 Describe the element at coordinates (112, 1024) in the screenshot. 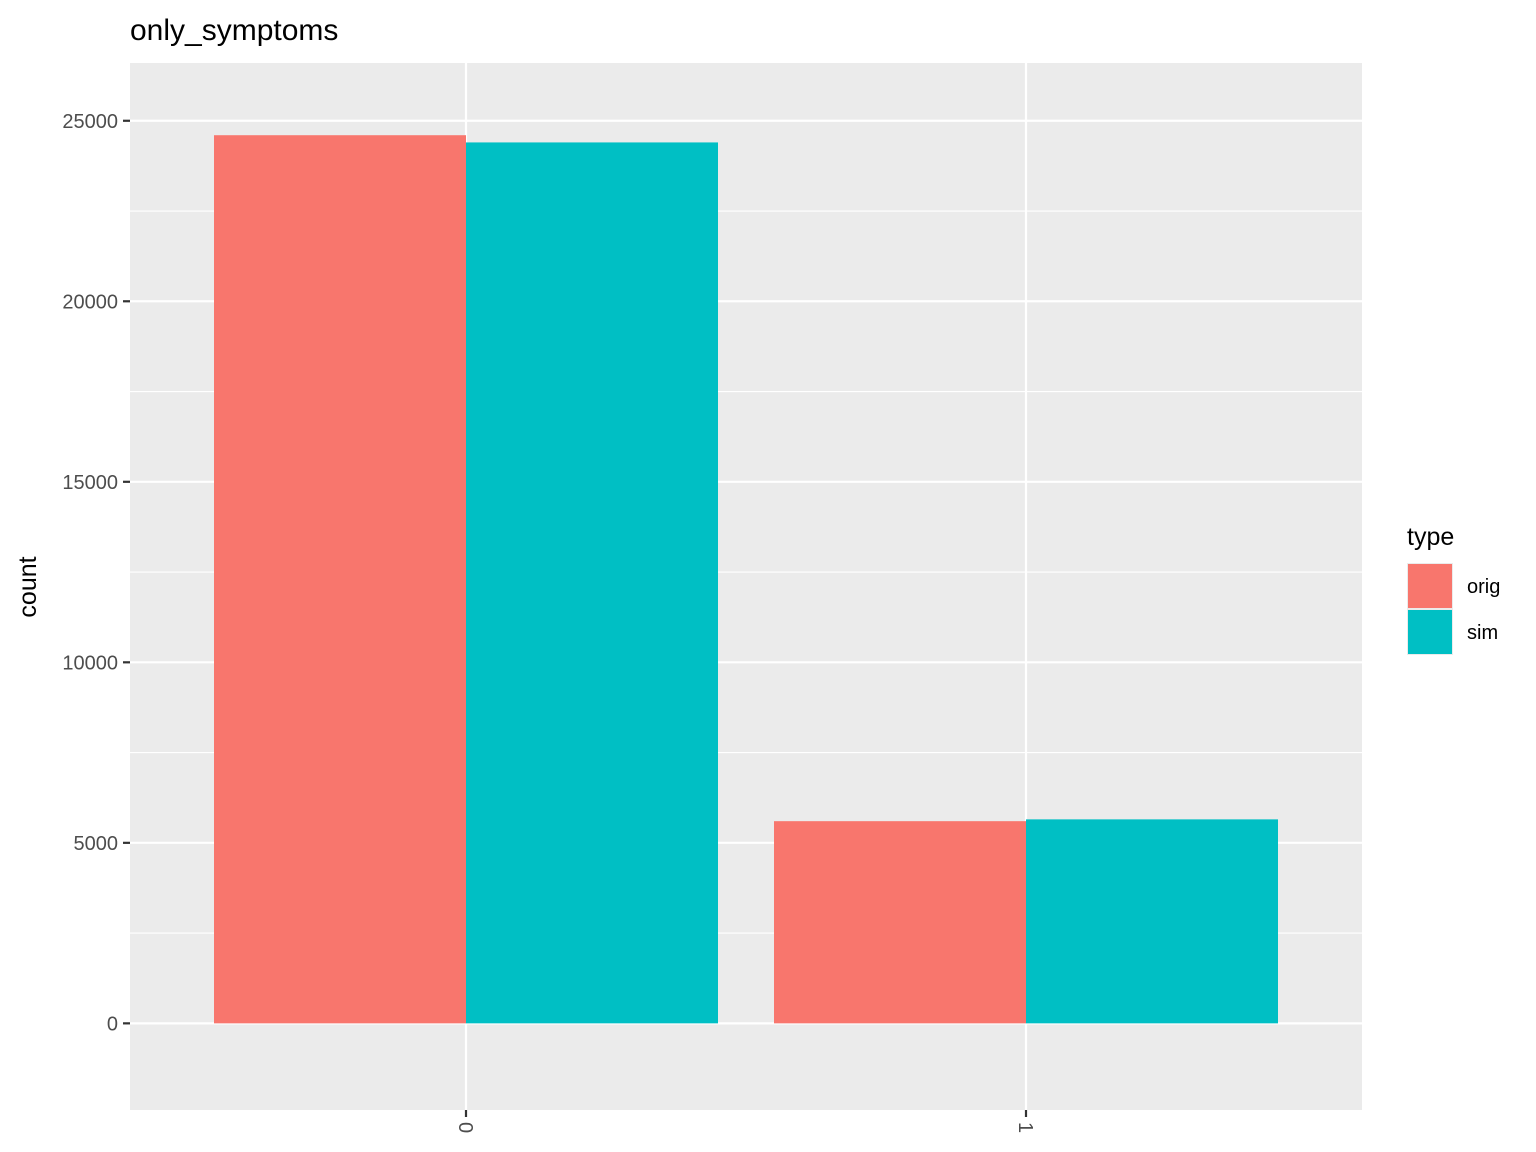

I see `y-tick-label: 0` at that location.